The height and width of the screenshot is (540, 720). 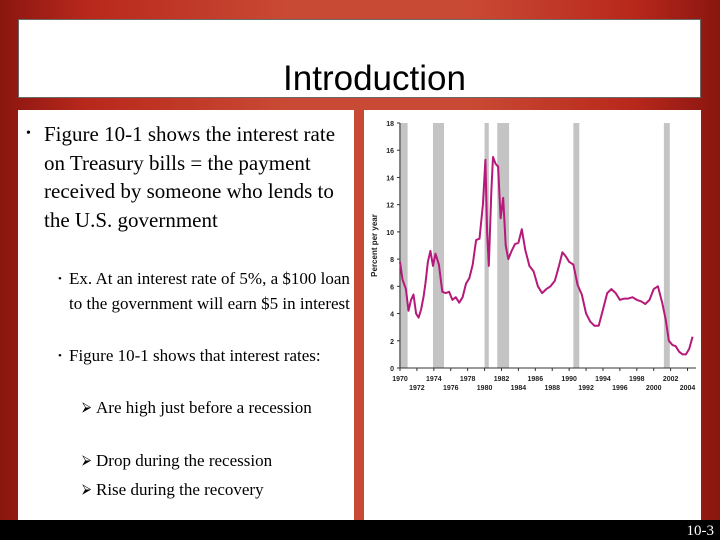 What do you see at coordinates (485, 388) in the screenshot?
I see `x-tick-label: 1980` at bounding box center [485, 388].